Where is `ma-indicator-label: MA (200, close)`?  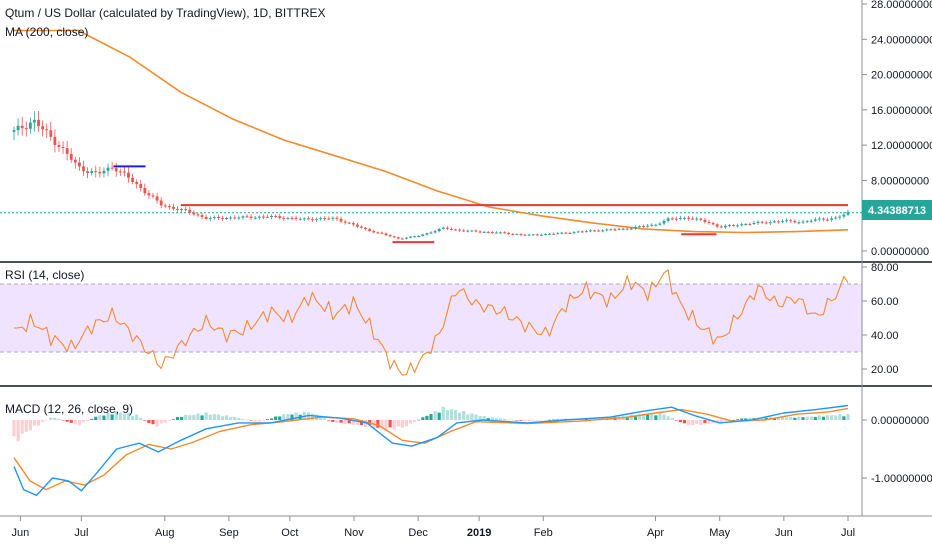 ma-indicator-label: MA (200, close) is located at coordinates (46, 32).